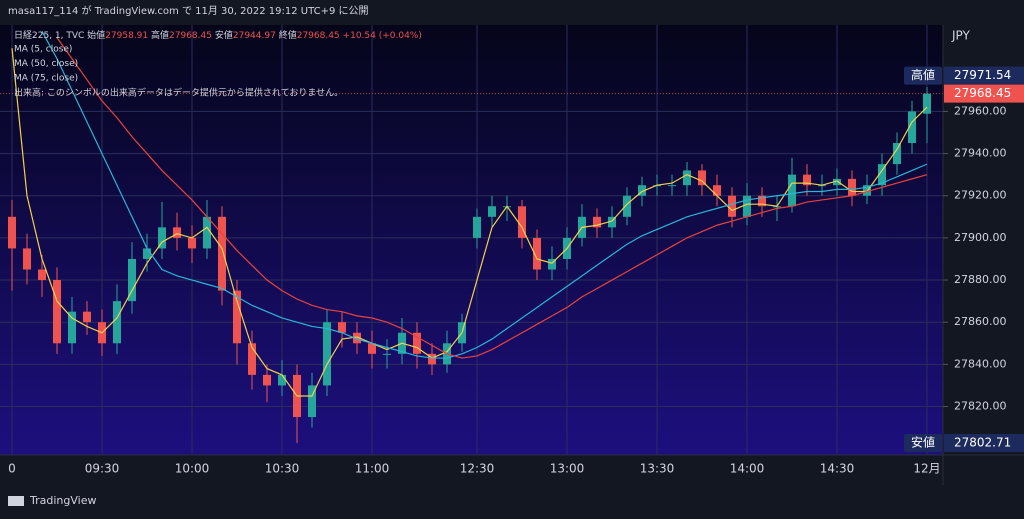  I want to click on x-tick-label: 09:30, so click(102, 469).